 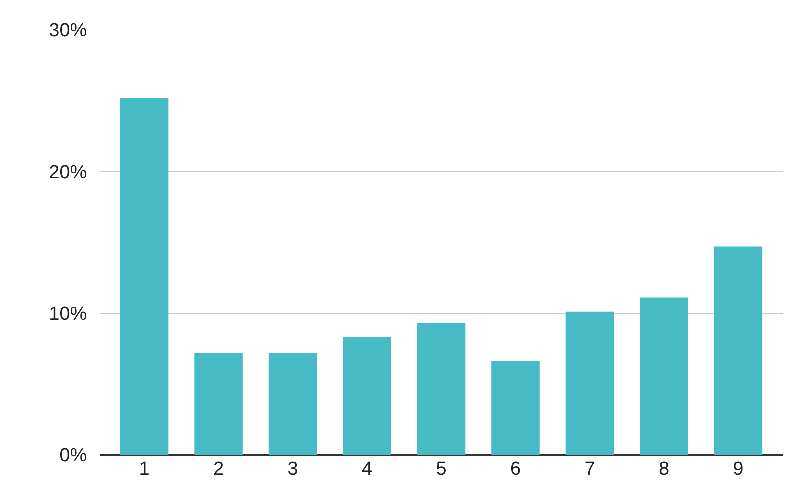 What do you see at coordinates (367, 469) in the screenshot?
I see `x-tick-label: 4` at bounding box center [367, 469].